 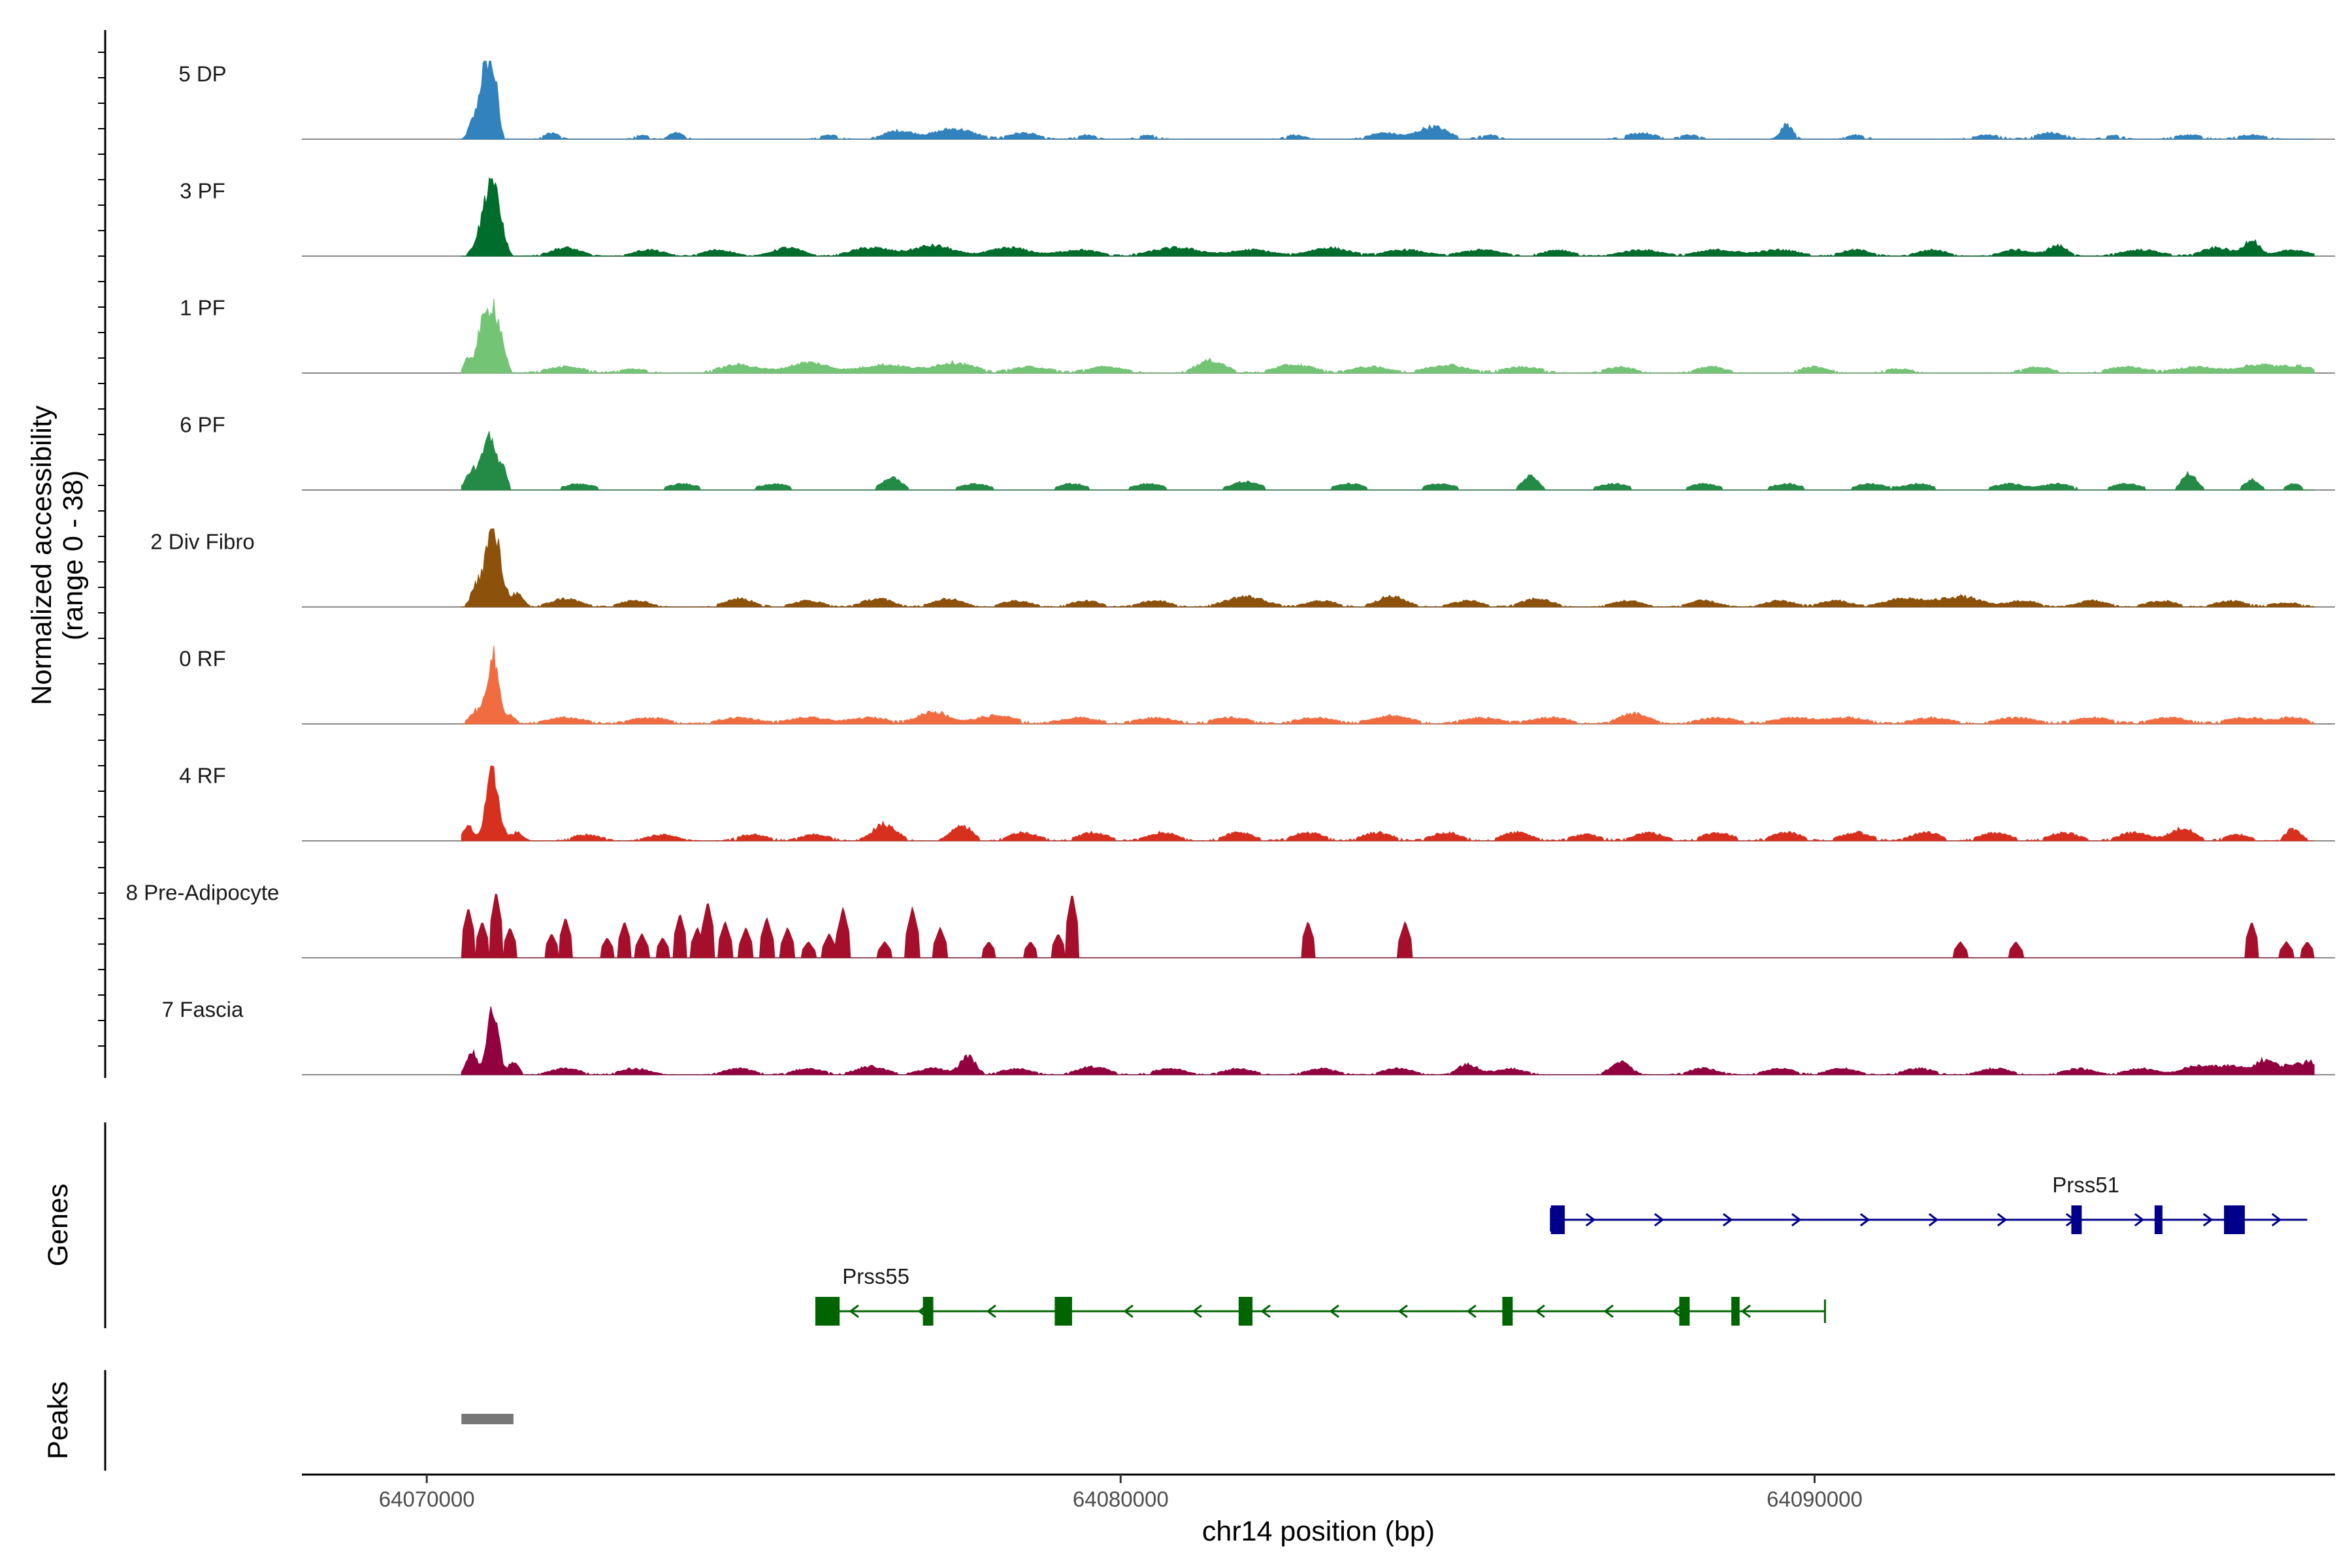 I want to click on x-axis: 64070000 64080000 64090000, so click(x=1121, y=1493).